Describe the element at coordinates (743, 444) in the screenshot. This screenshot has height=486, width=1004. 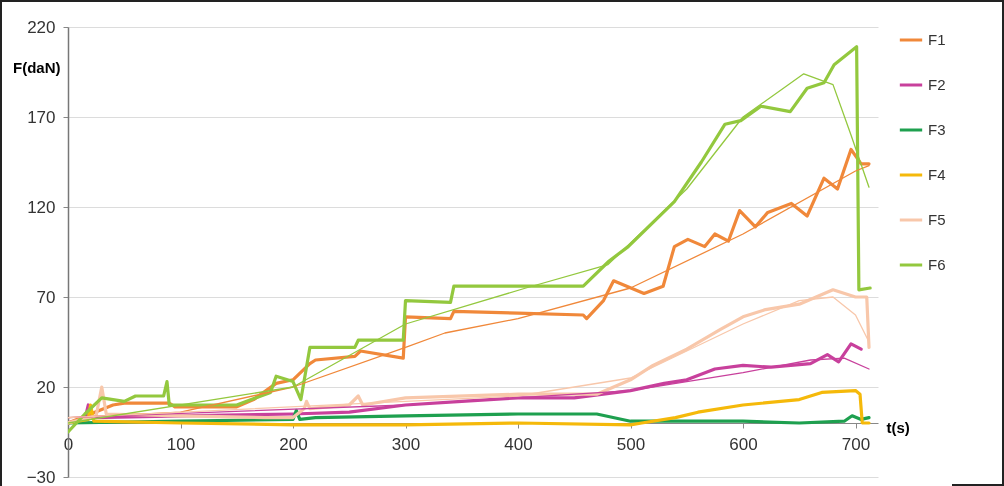
I see `x-tick-label: 600` at that location.